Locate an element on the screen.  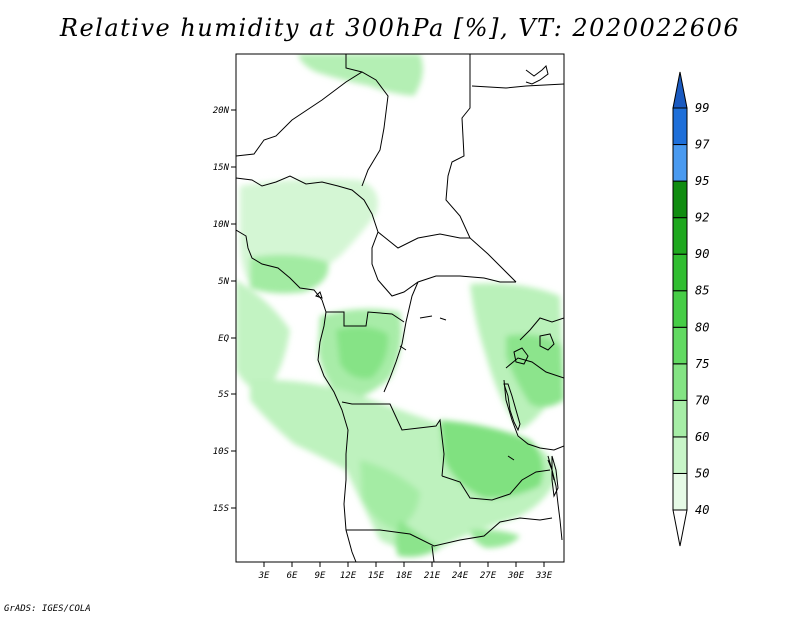
colorbar-label: 50 is located at coordinates (702, 473).